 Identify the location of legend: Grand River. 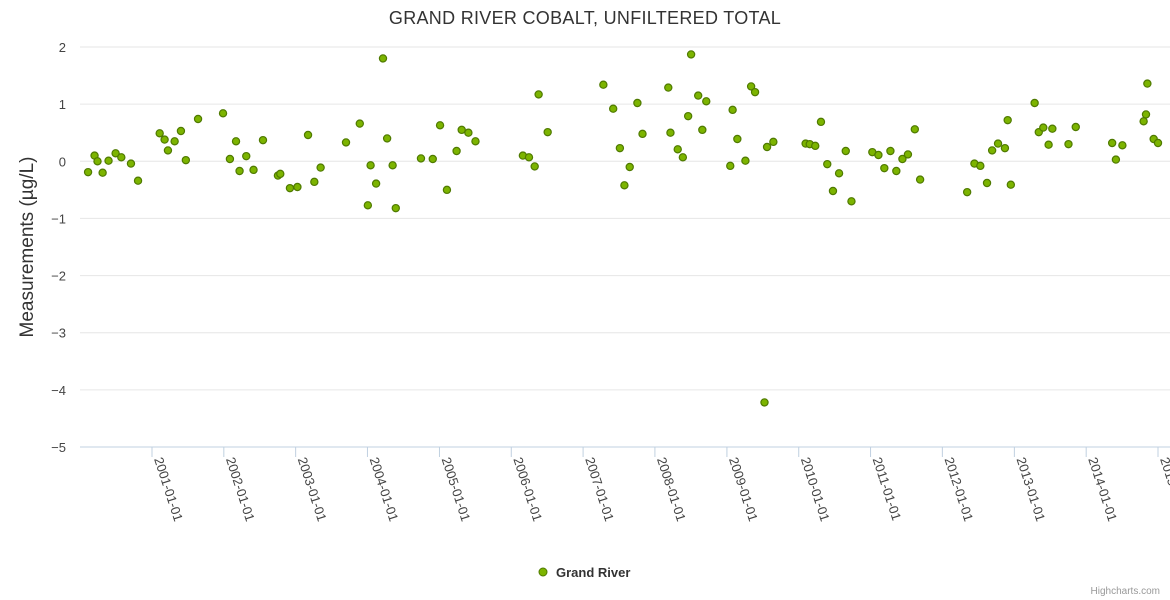
(584, 572).